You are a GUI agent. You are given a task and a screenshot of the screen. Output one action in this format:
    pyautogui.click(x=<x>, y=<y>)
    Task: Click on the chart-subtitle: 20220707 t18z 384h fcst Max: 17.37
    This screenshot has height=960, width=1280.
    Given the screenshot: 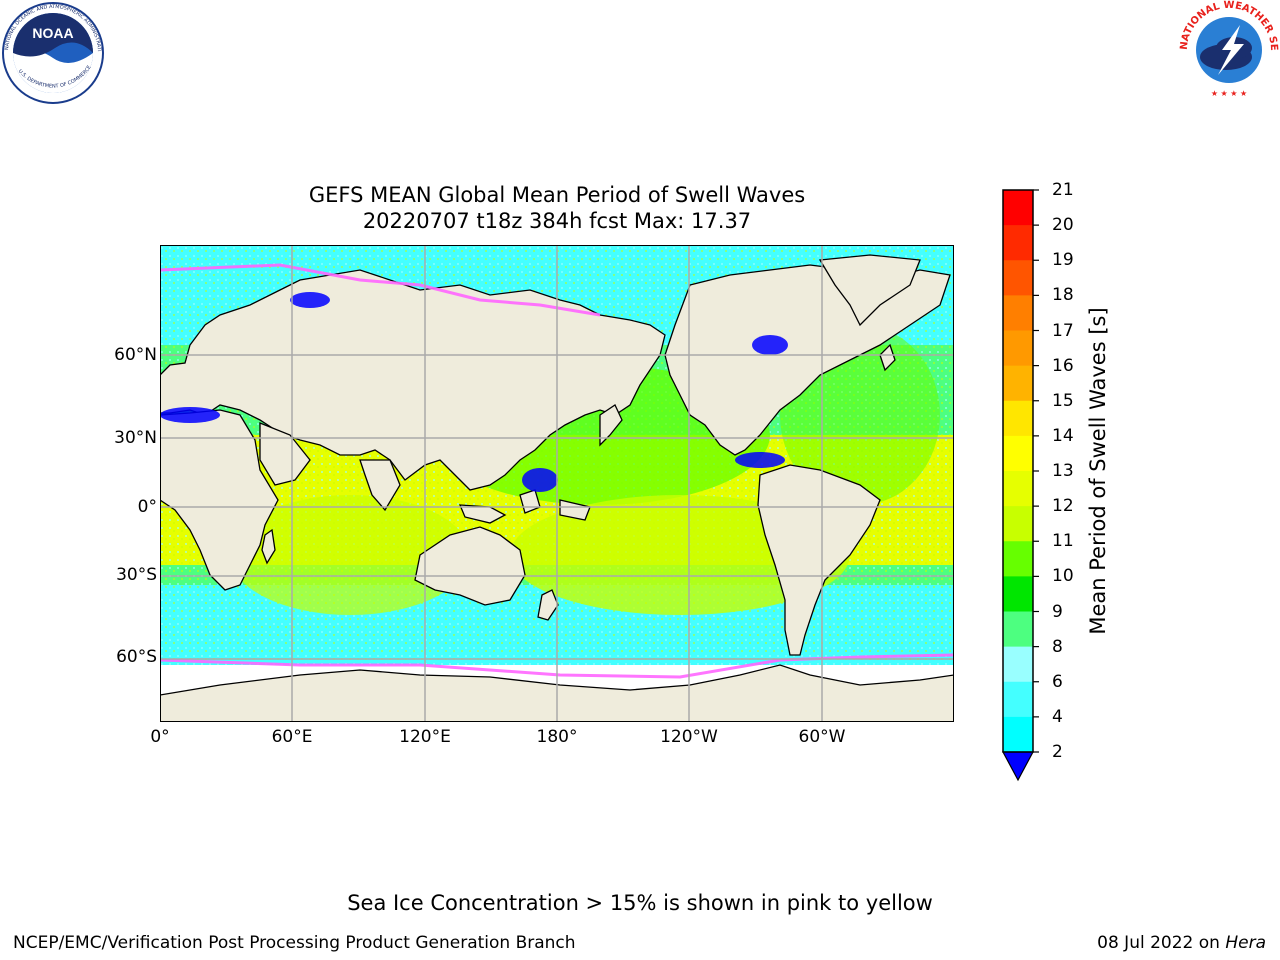 What is the action you would take?
    pyautogui.click(x=557, y=221)
    